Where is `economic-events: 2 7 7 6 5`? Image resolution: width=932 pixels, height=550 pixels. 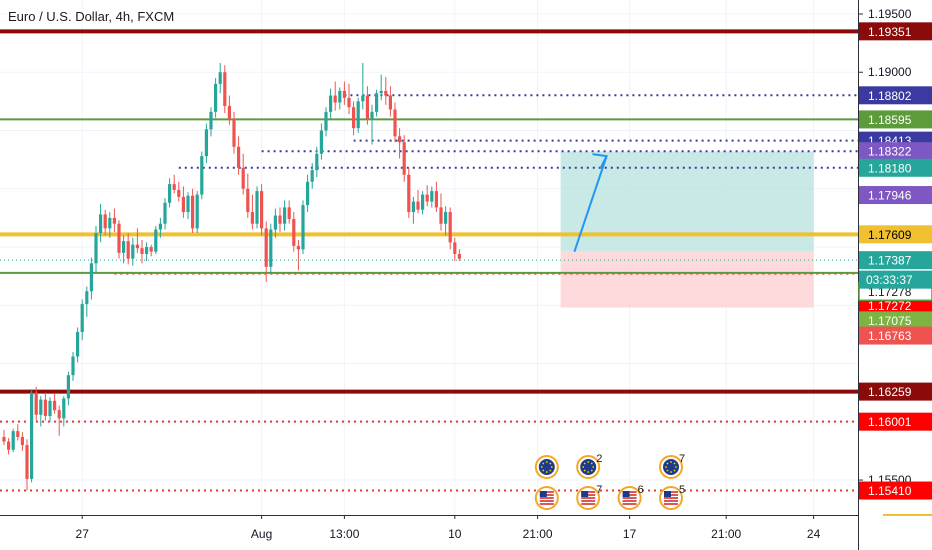 economic-events: 2 7 7 6 5 is located at coordinates (609, 481).